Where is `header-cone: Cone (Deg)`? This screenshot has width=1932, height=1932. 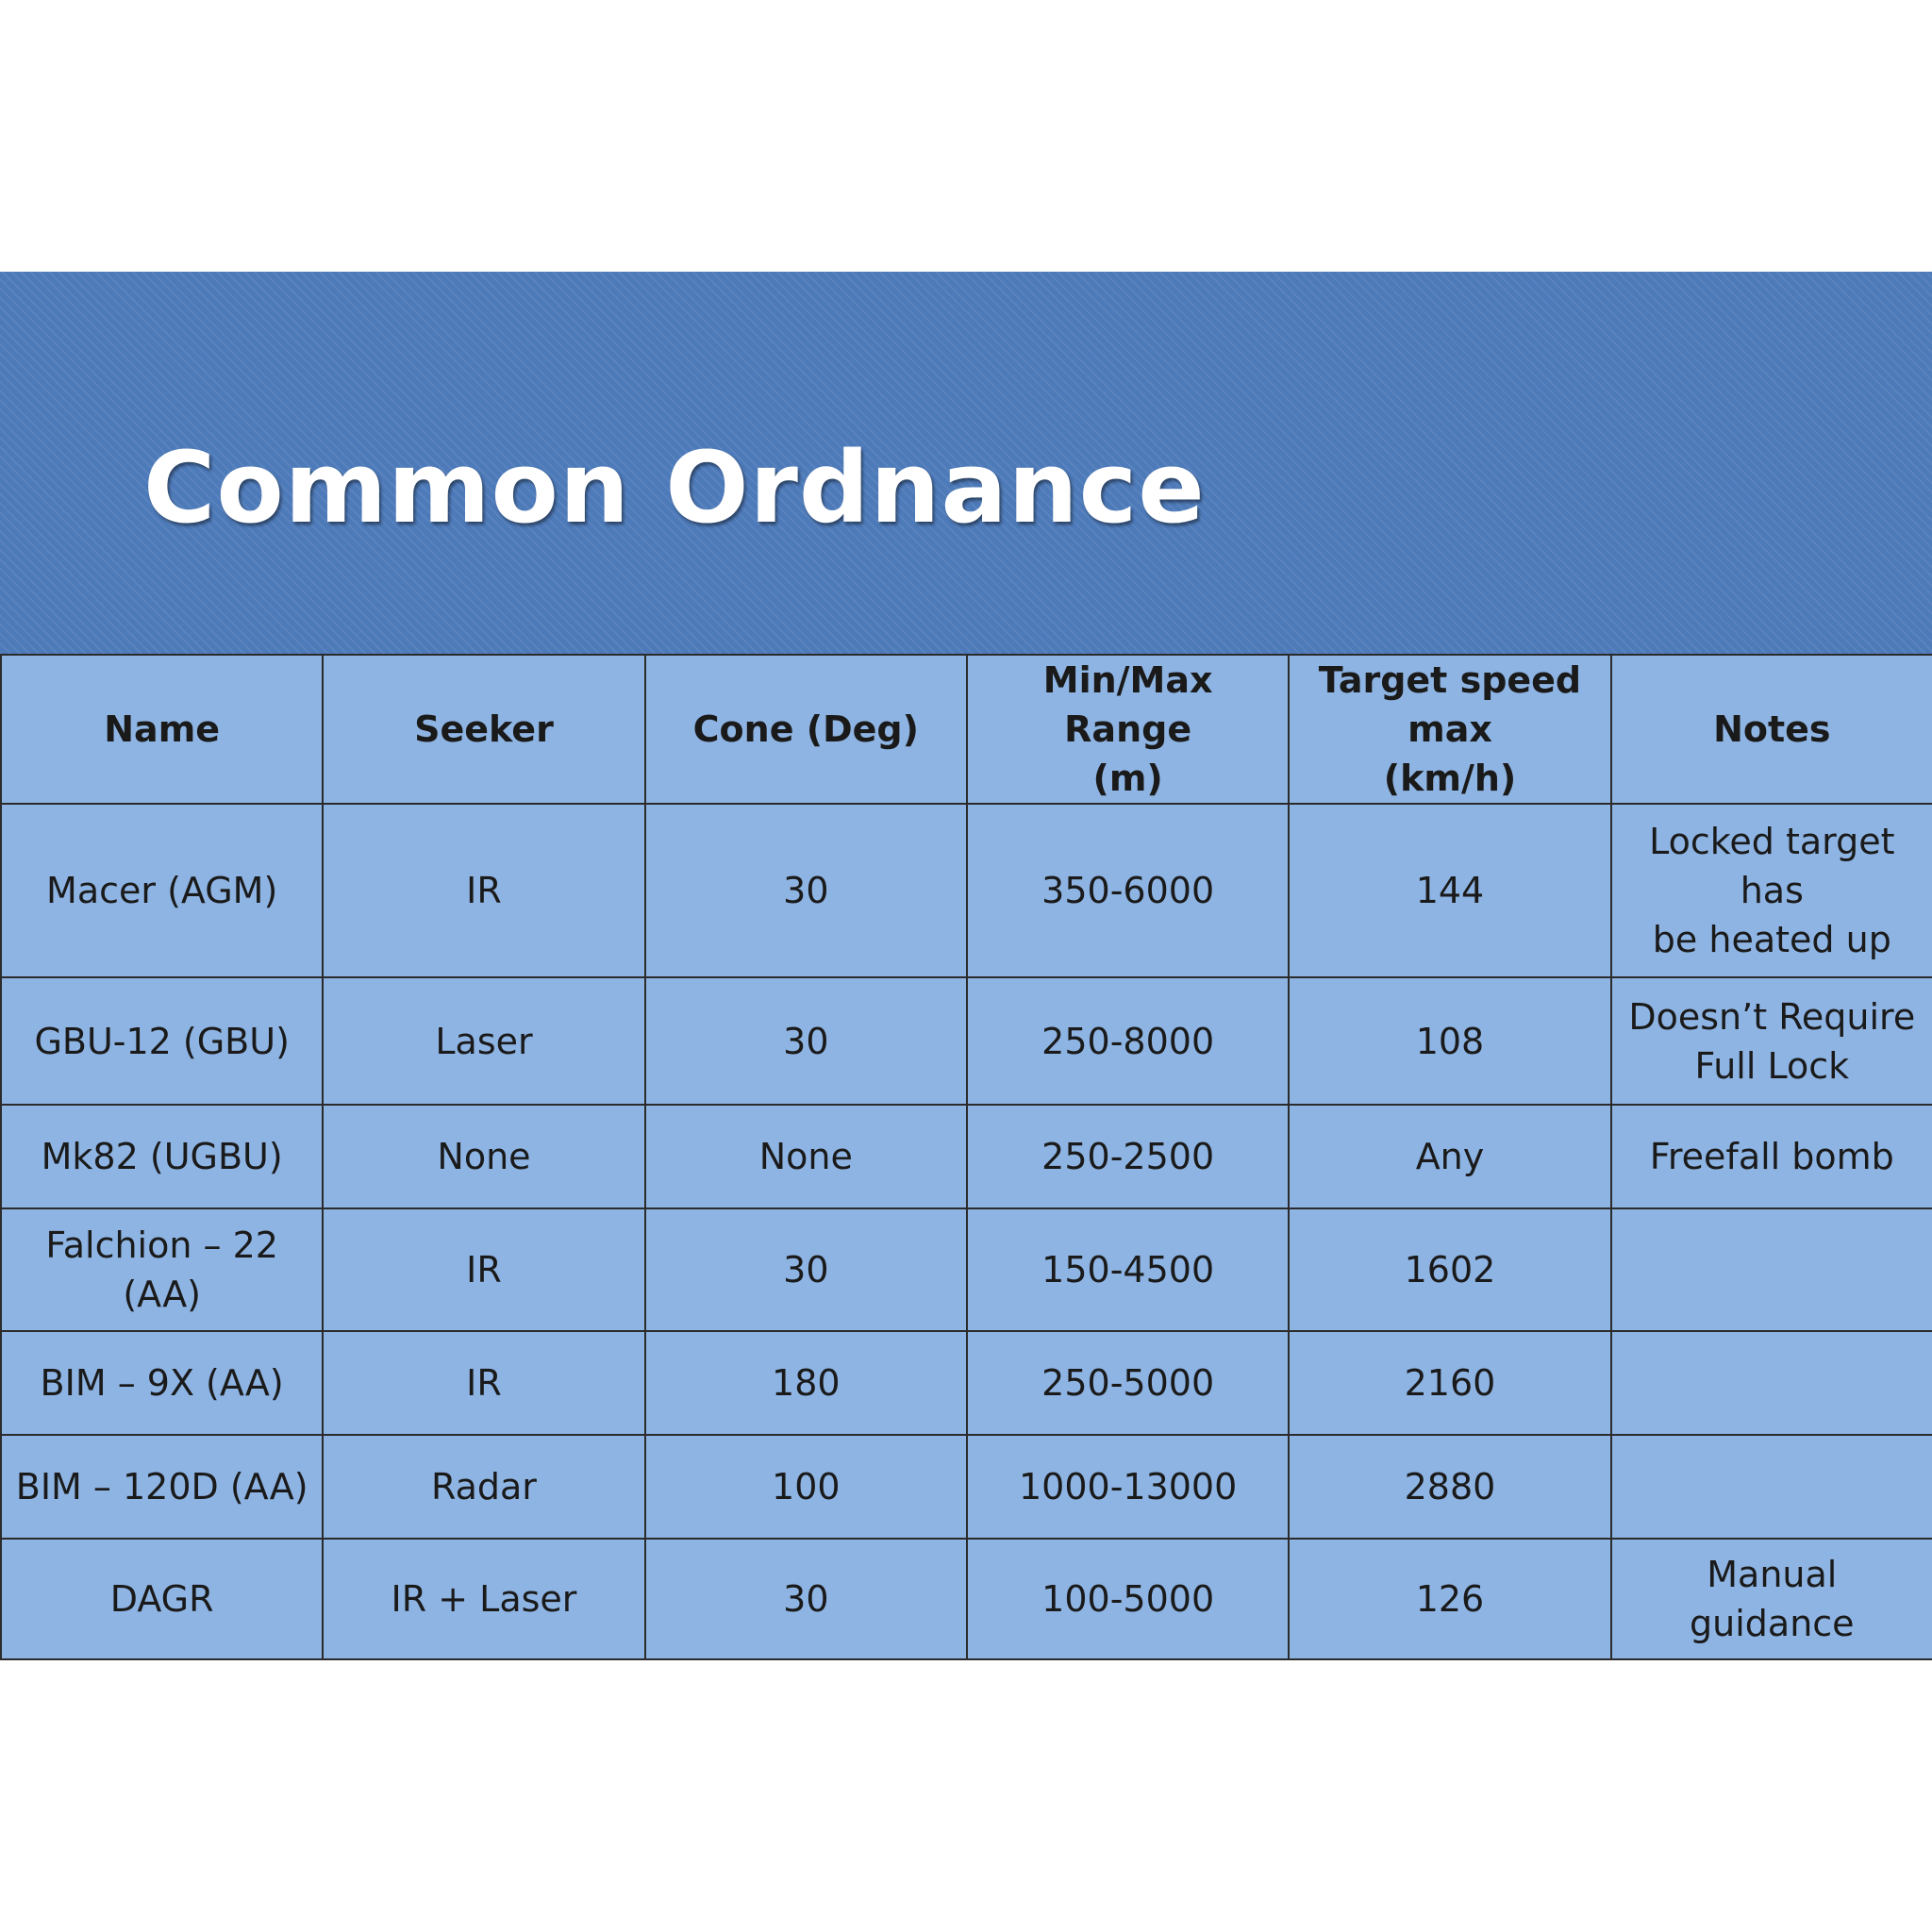
header-cone: Cone (Deg) is located at coordinates (806, 730).